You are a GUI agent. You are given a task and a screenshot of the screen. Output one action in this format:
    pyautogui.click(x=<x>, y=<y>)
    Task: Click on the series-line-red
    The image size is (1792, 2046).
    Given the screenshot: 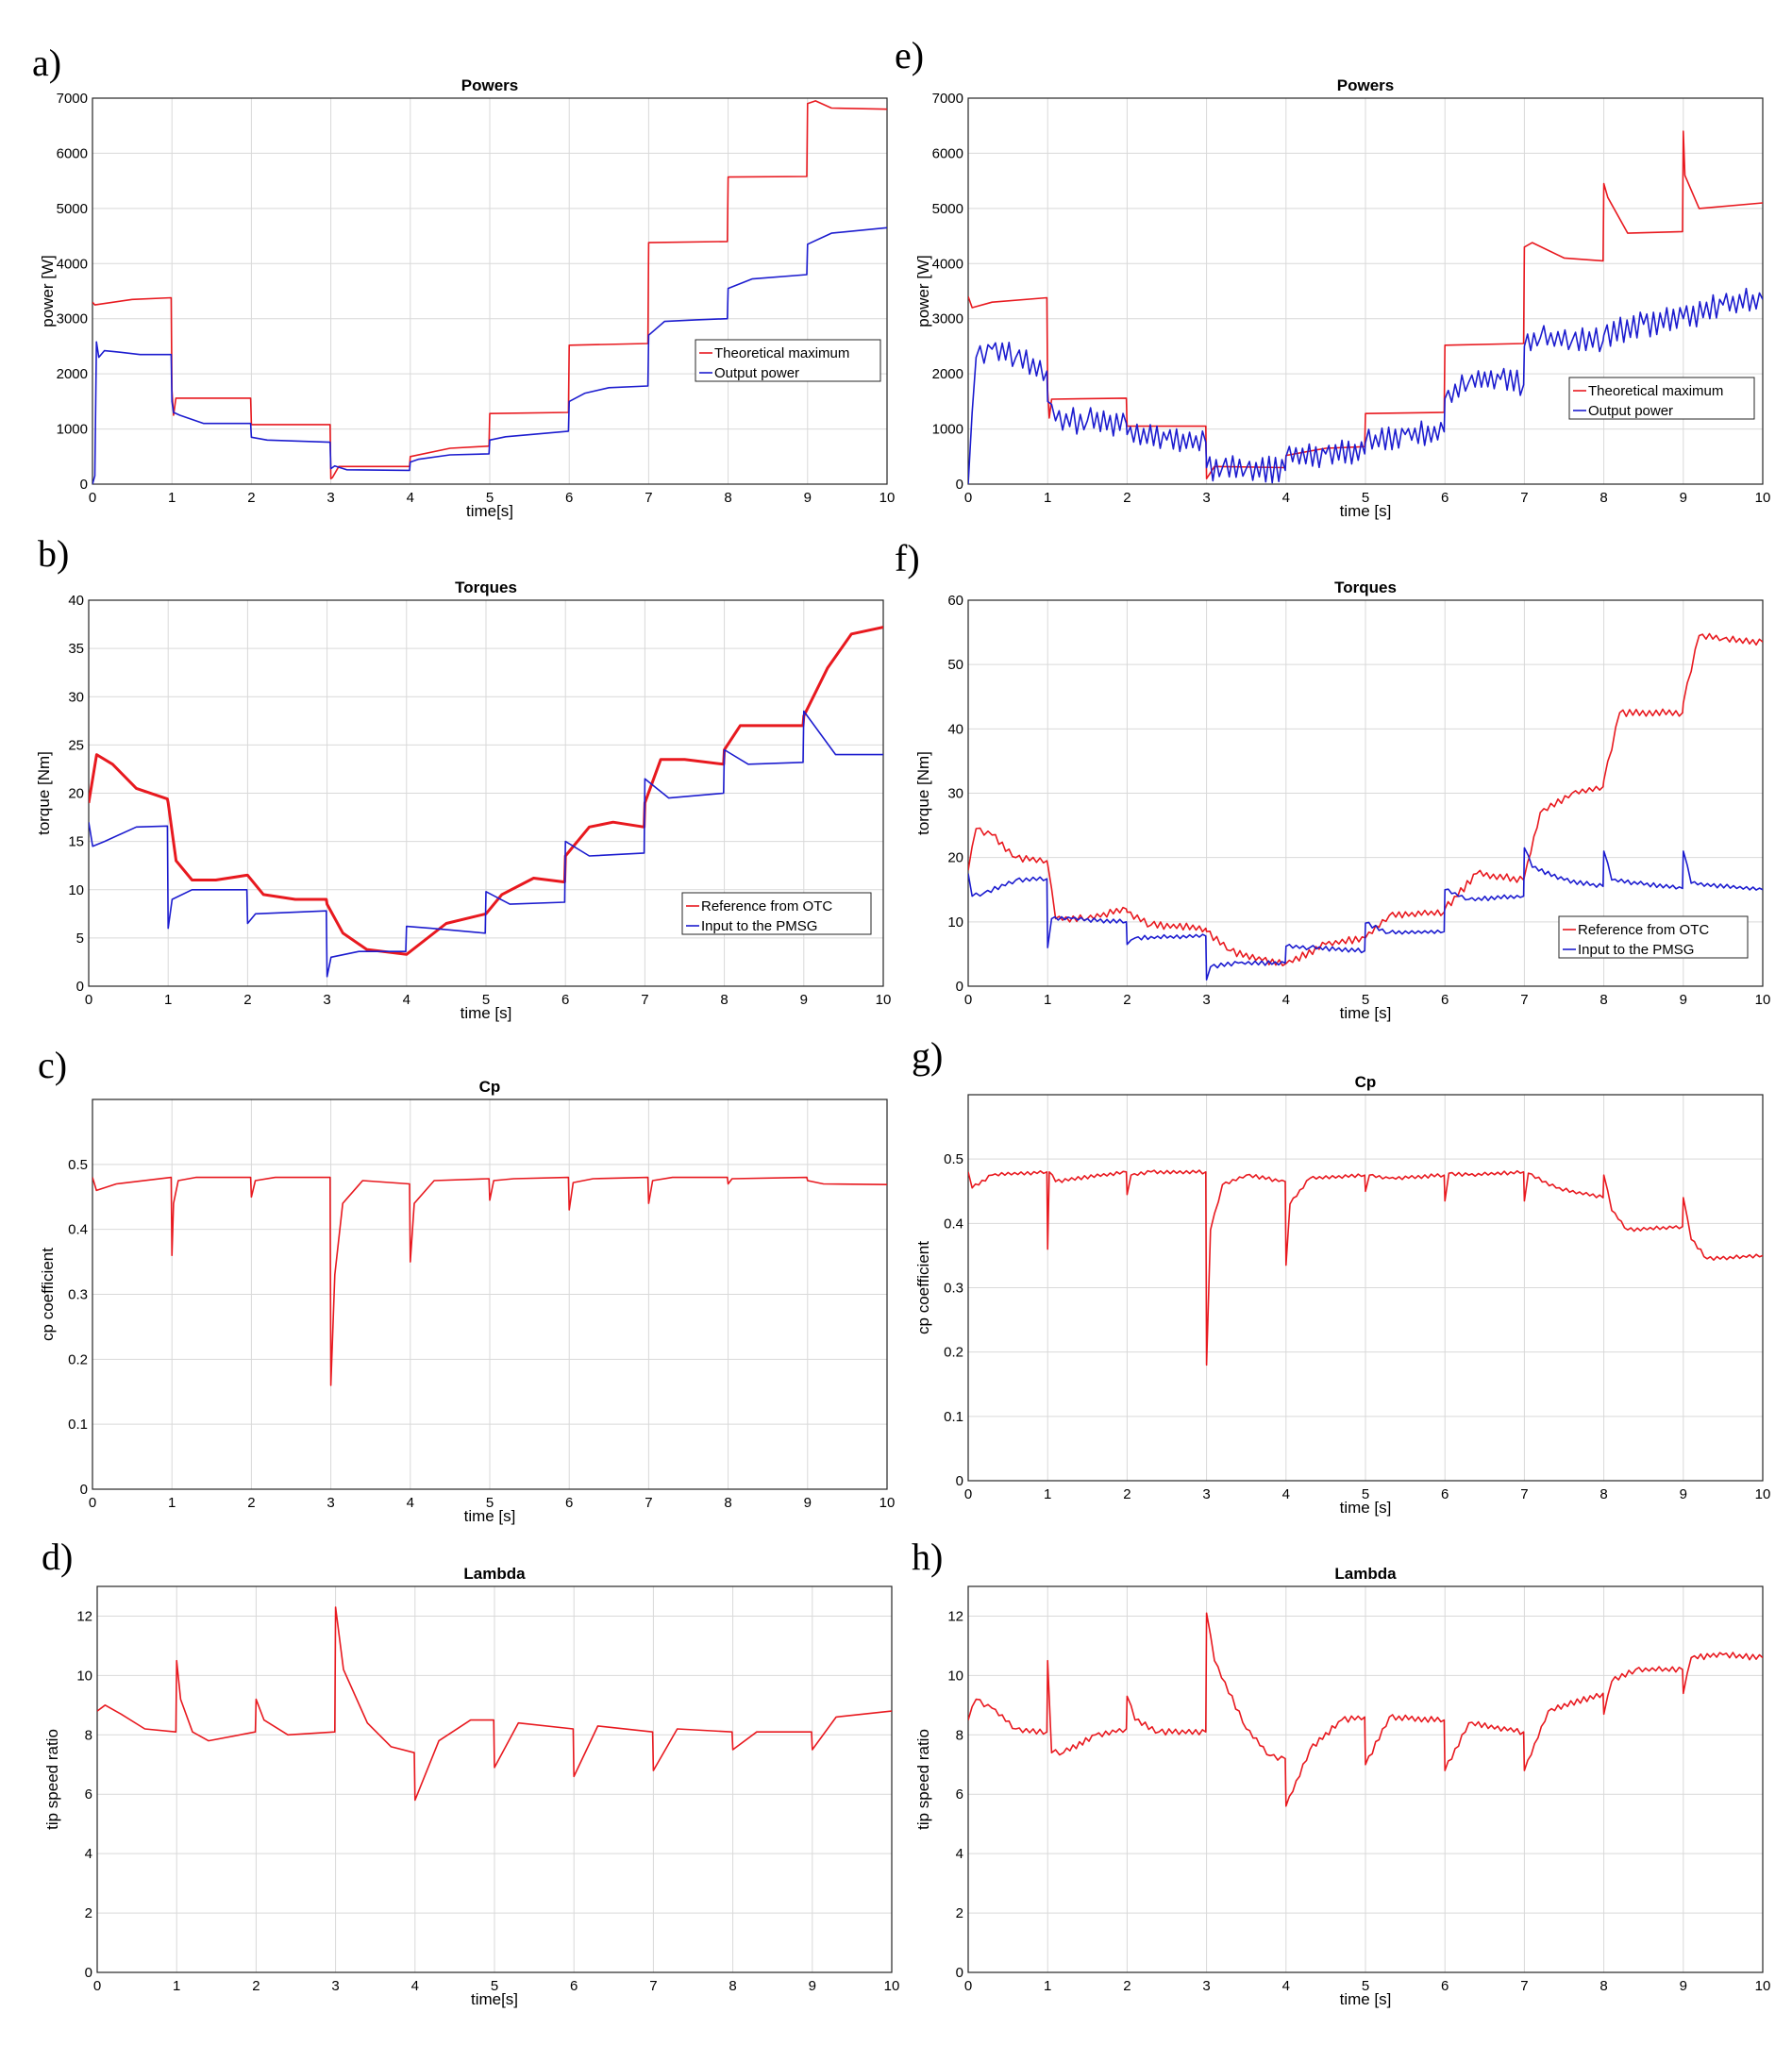 What is the action you would take?
    pyautogui.click(x=489, y=1281)
    